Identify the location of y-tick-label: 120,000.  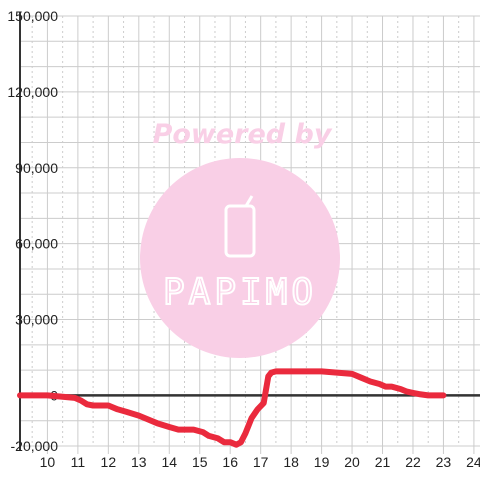
(32, 92).